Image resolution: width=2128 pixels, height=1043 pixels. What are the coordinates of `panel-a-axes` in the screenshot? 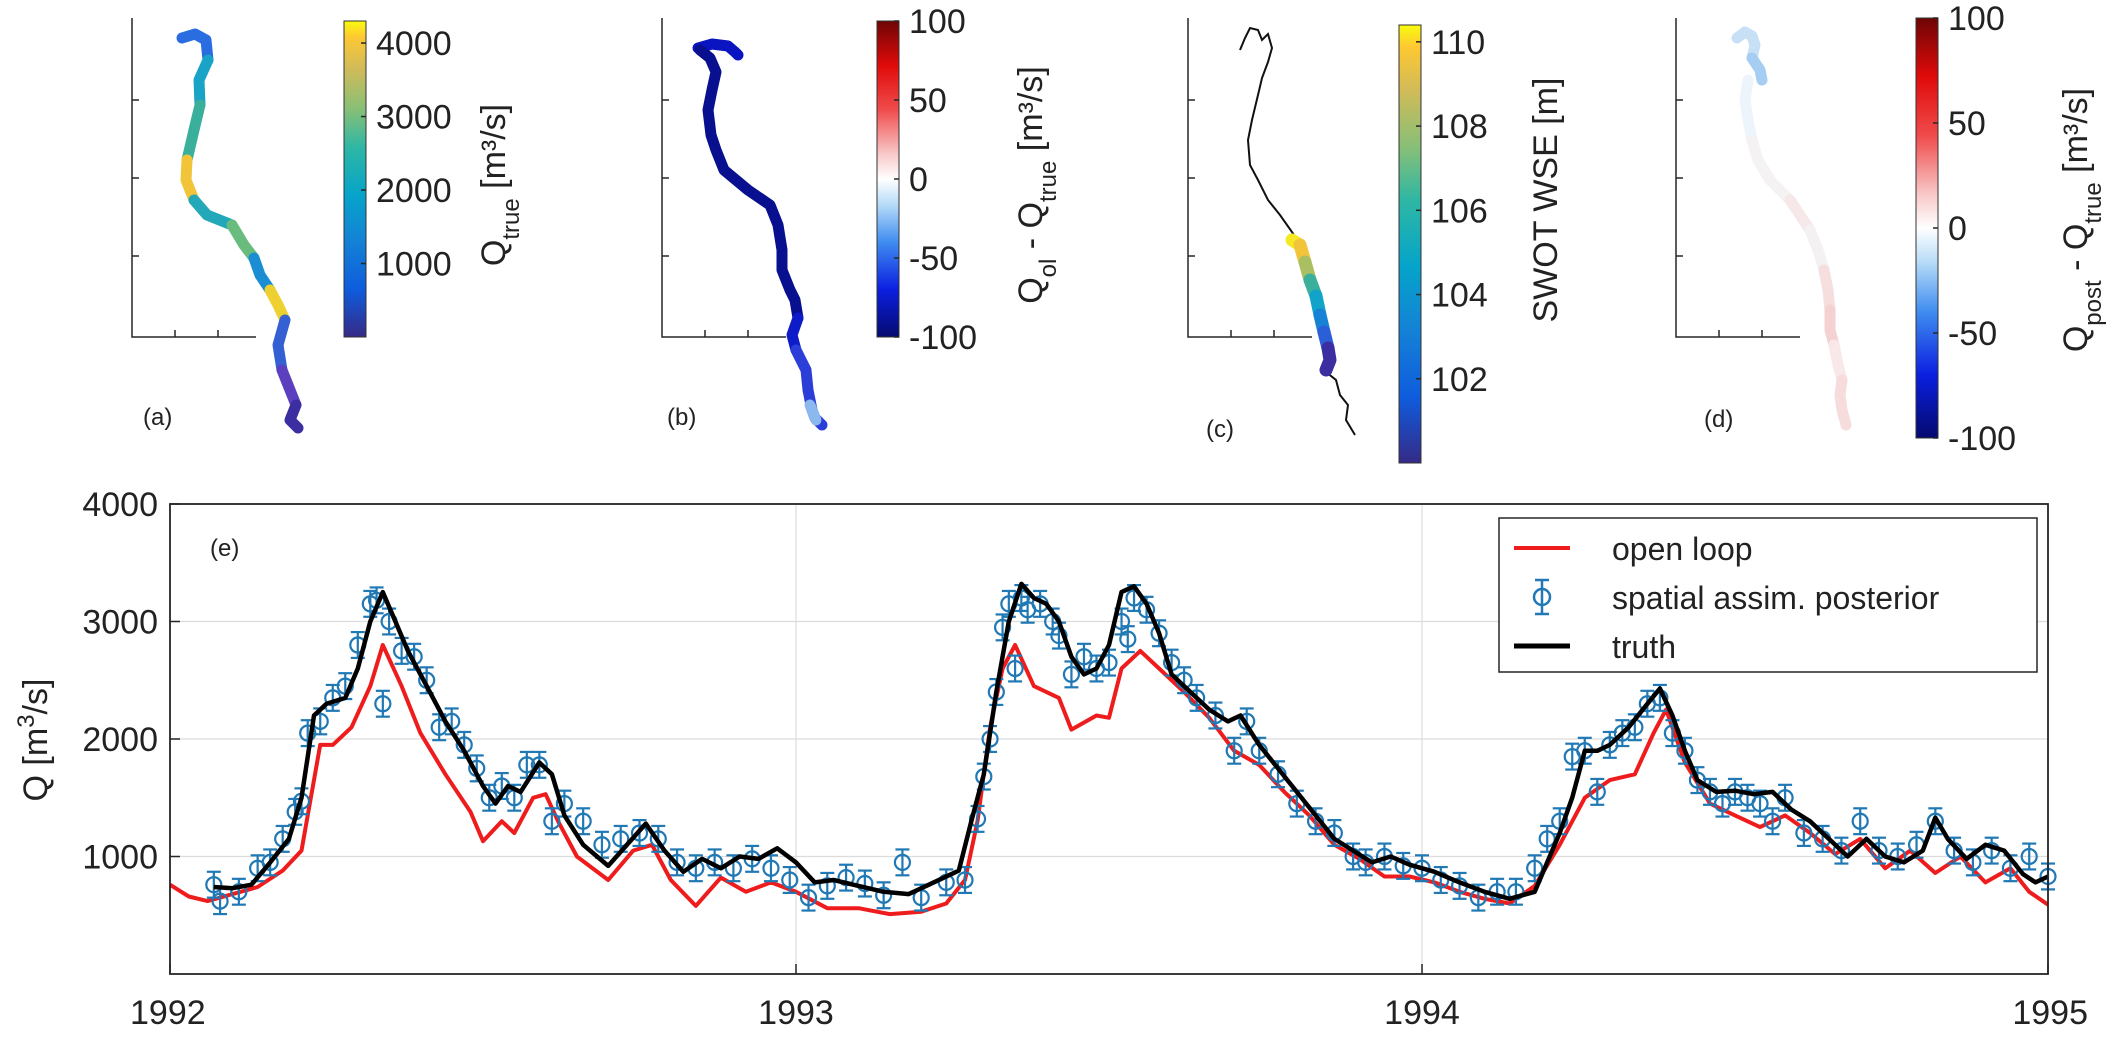 It's located at (193, 178).